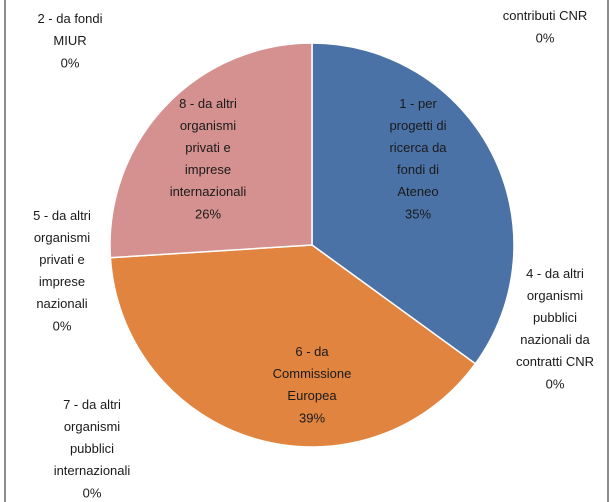  What do you see at coordinates (312, 417) in the screenshot?
I see `value-label: 39%` at bounding box center [312, 417].